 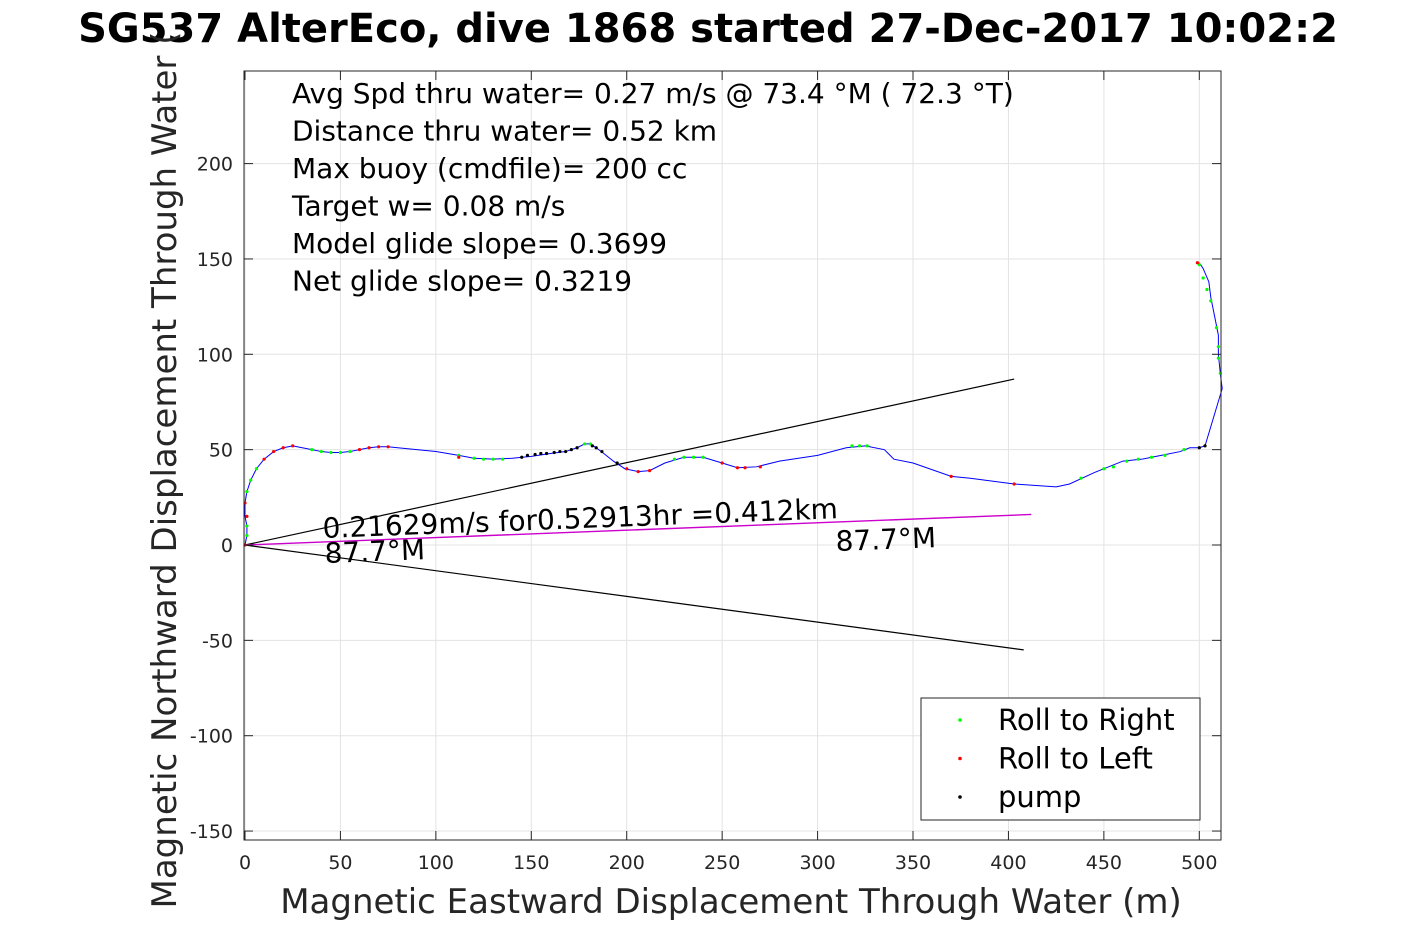 I want to click on stats-line: Max buoy (cmdfile)= 200 cc, so click(x=489, y=168).